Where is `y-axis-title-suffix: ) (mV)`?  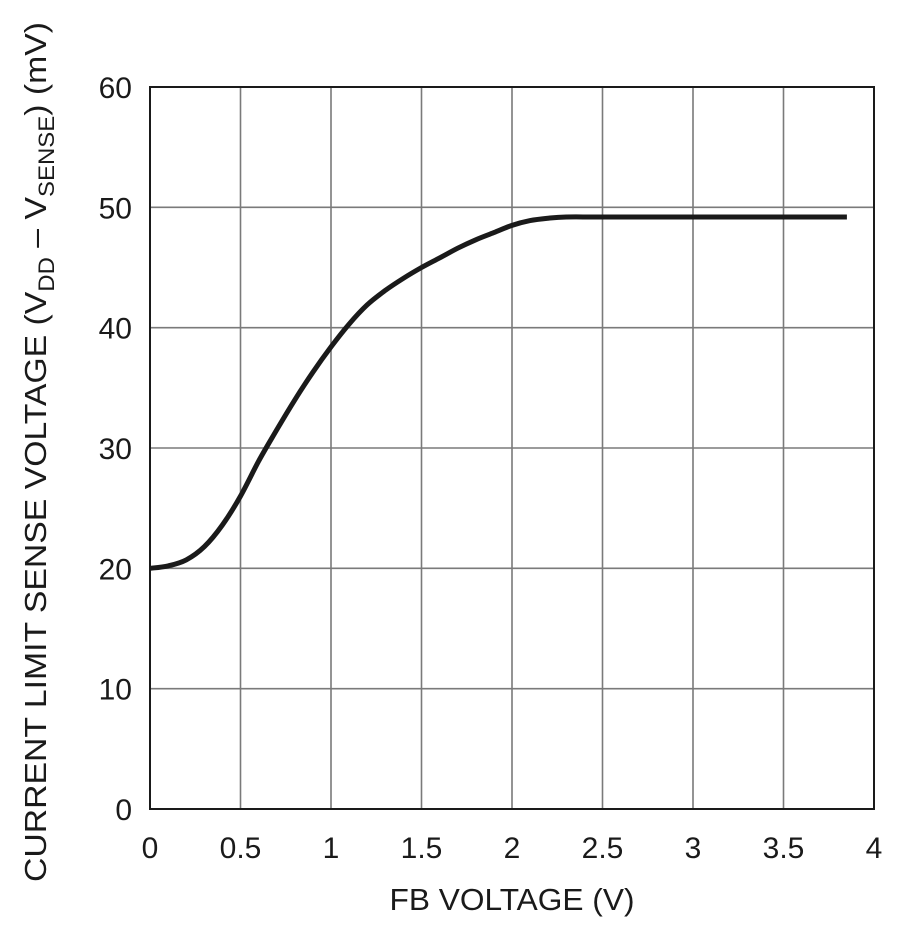 y-axis-title-suffix: ) (mV) is located at coordinates (35, 69).